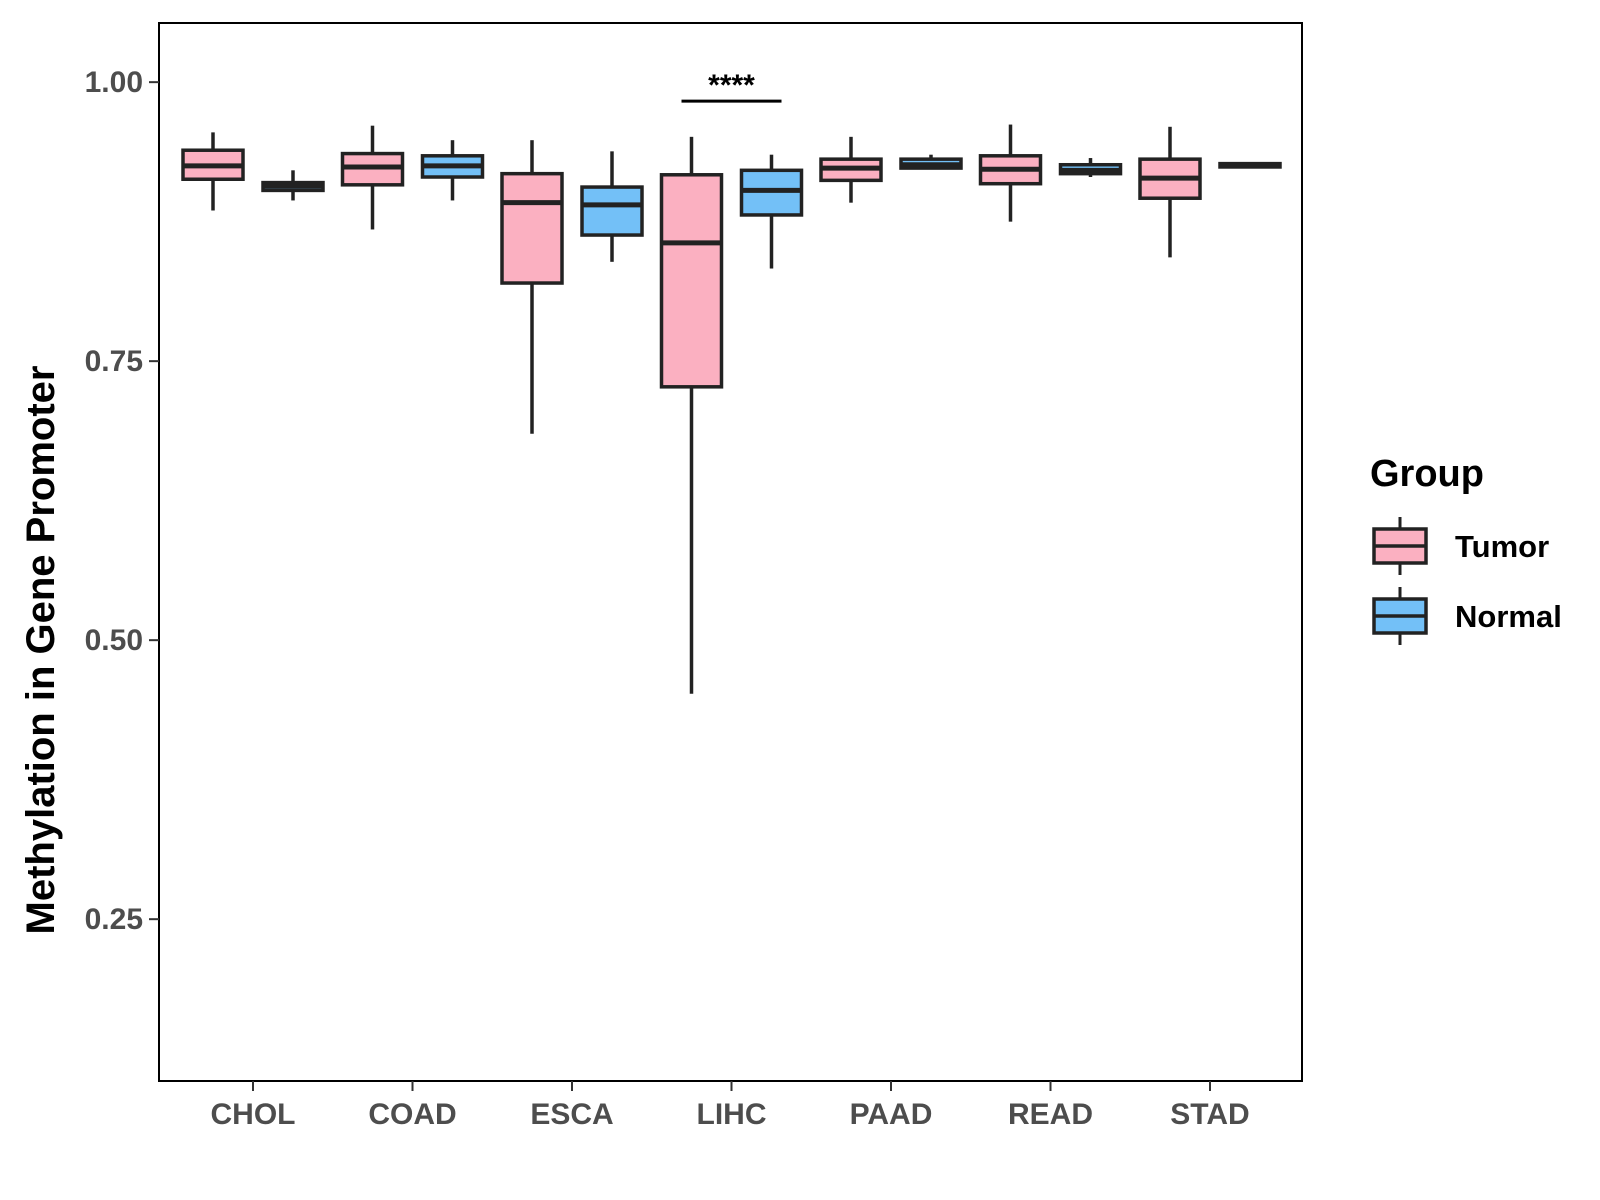 The width and height of the screenshot is (1600, 1200). I want to click on box-tumor-lihc, so click(691, 415).